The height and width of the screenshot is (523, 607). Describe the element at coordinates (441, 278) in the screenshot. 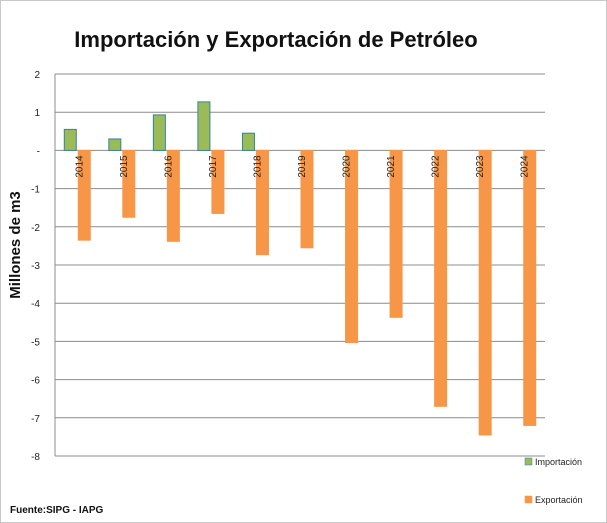

I see `bar-exportacion-2022` at that location.